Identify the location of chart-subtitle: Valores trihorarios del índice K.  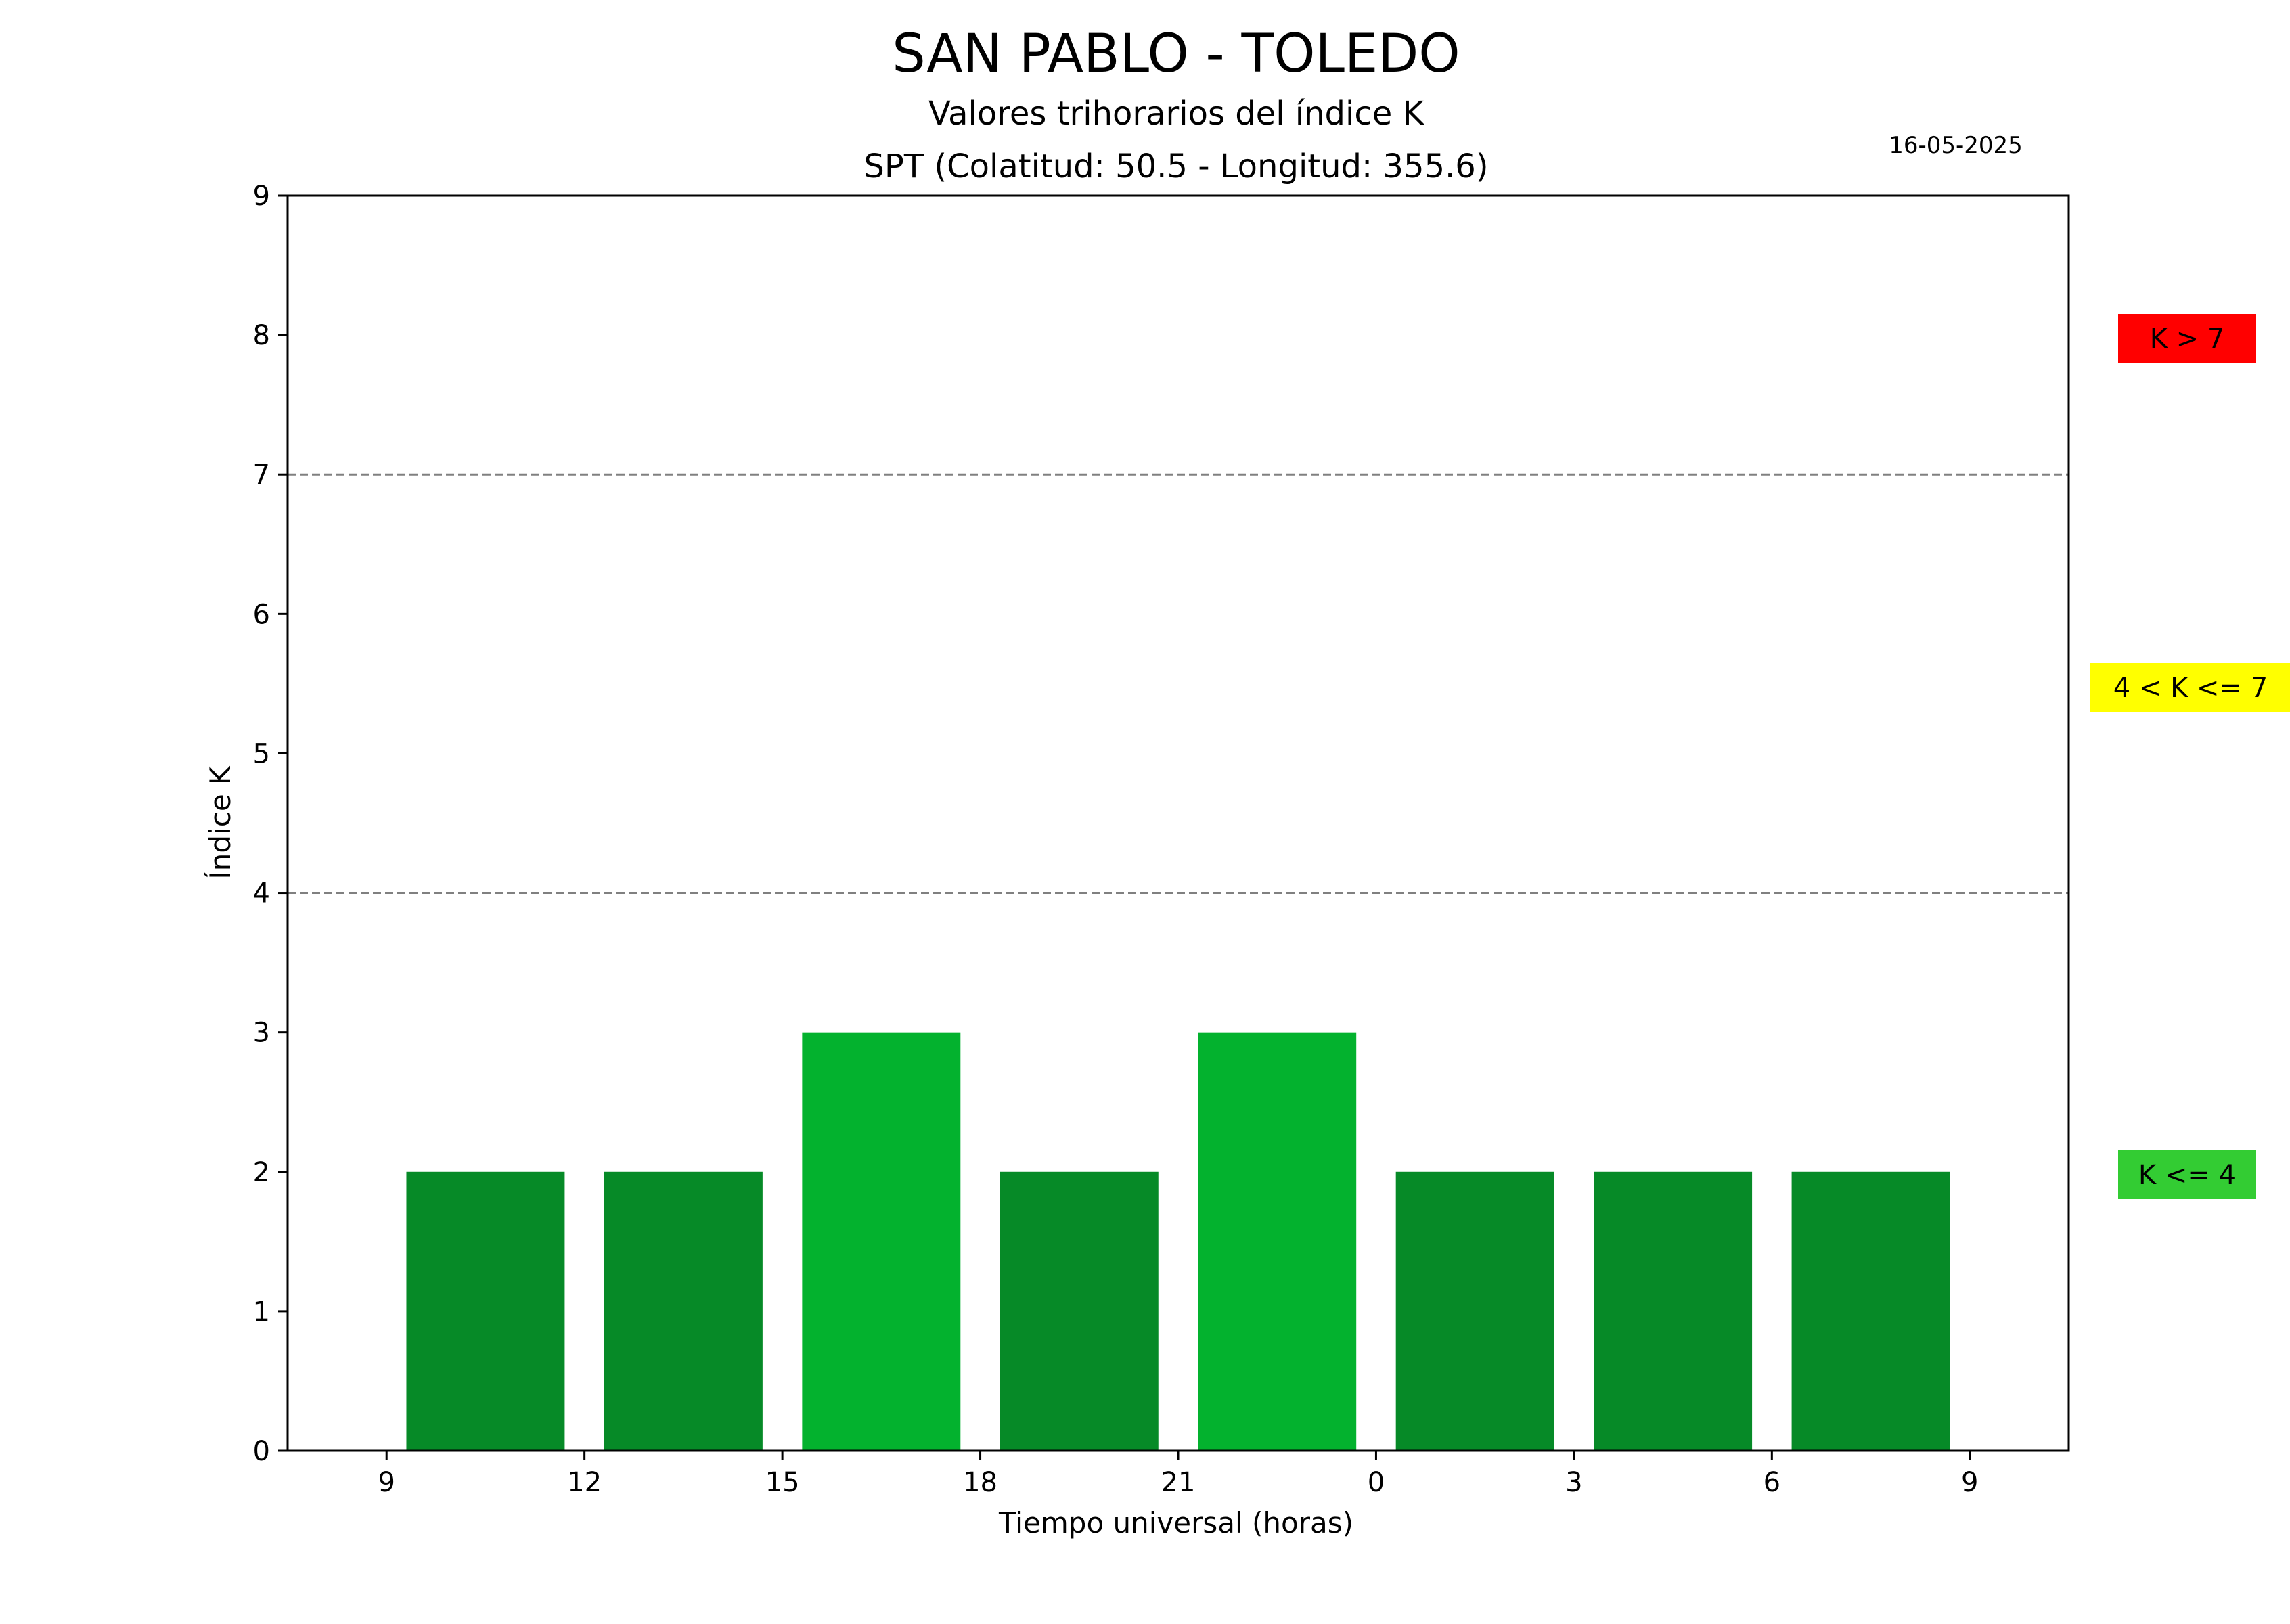
(1176, 114).